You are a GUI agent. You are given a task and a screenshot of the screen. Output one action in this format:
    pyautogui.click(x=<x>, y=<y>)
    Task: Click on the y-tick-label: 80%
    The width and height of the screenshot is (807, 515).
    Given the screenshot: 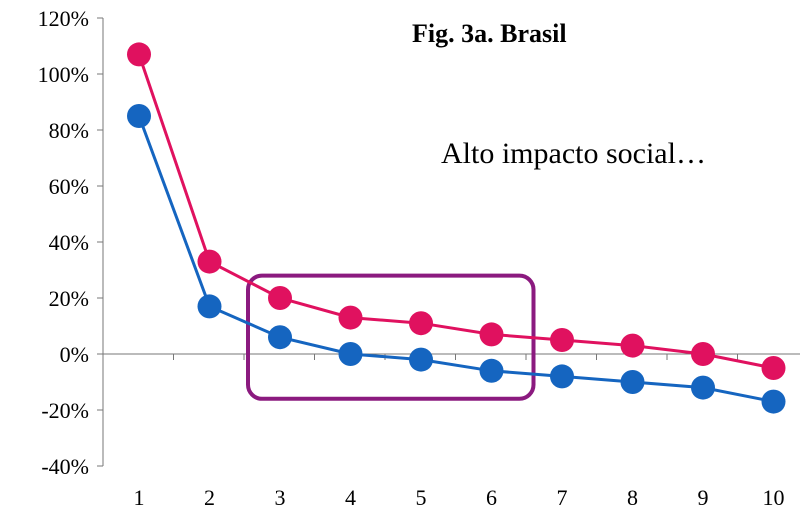 What is the action you would take?
    pyautogui.click(x=69, y=130)
    